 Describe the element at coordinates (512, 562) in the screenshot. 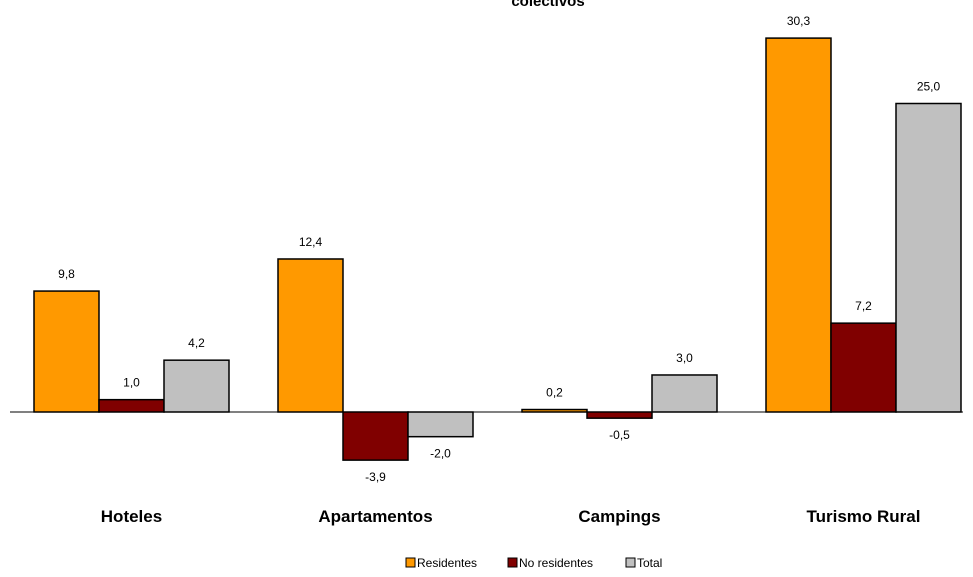

I see `legend-swatch-no-residentes` at that location.